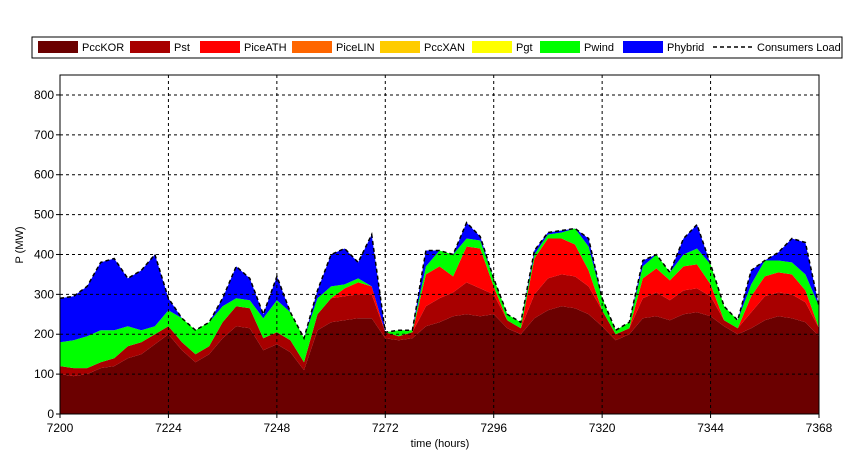  I want to click on legend-item-pst: Pst, so click(160, 47).